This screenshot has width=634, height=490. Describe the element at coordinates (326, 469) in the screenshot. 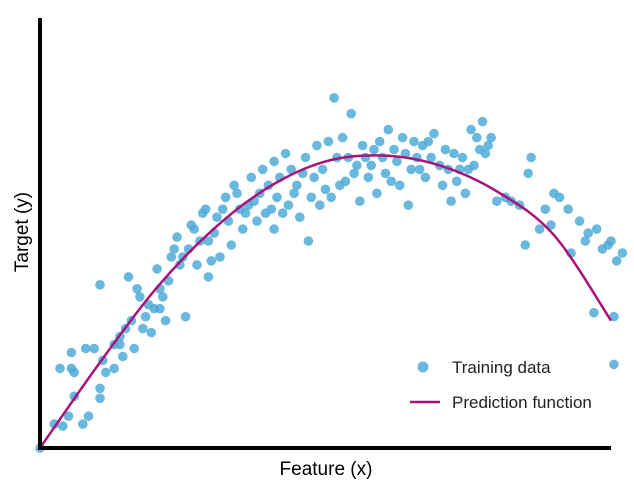

I see `x-axis-label: Feature (x)` at that location.